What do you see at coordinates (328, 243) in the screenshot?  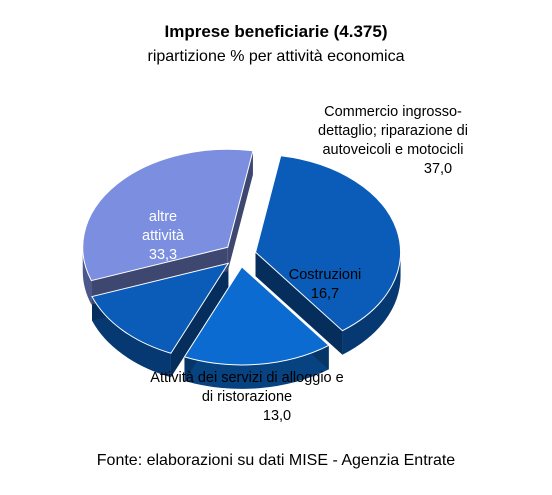 I see `pie-slice-commercio` at bounding box center [328, 243].